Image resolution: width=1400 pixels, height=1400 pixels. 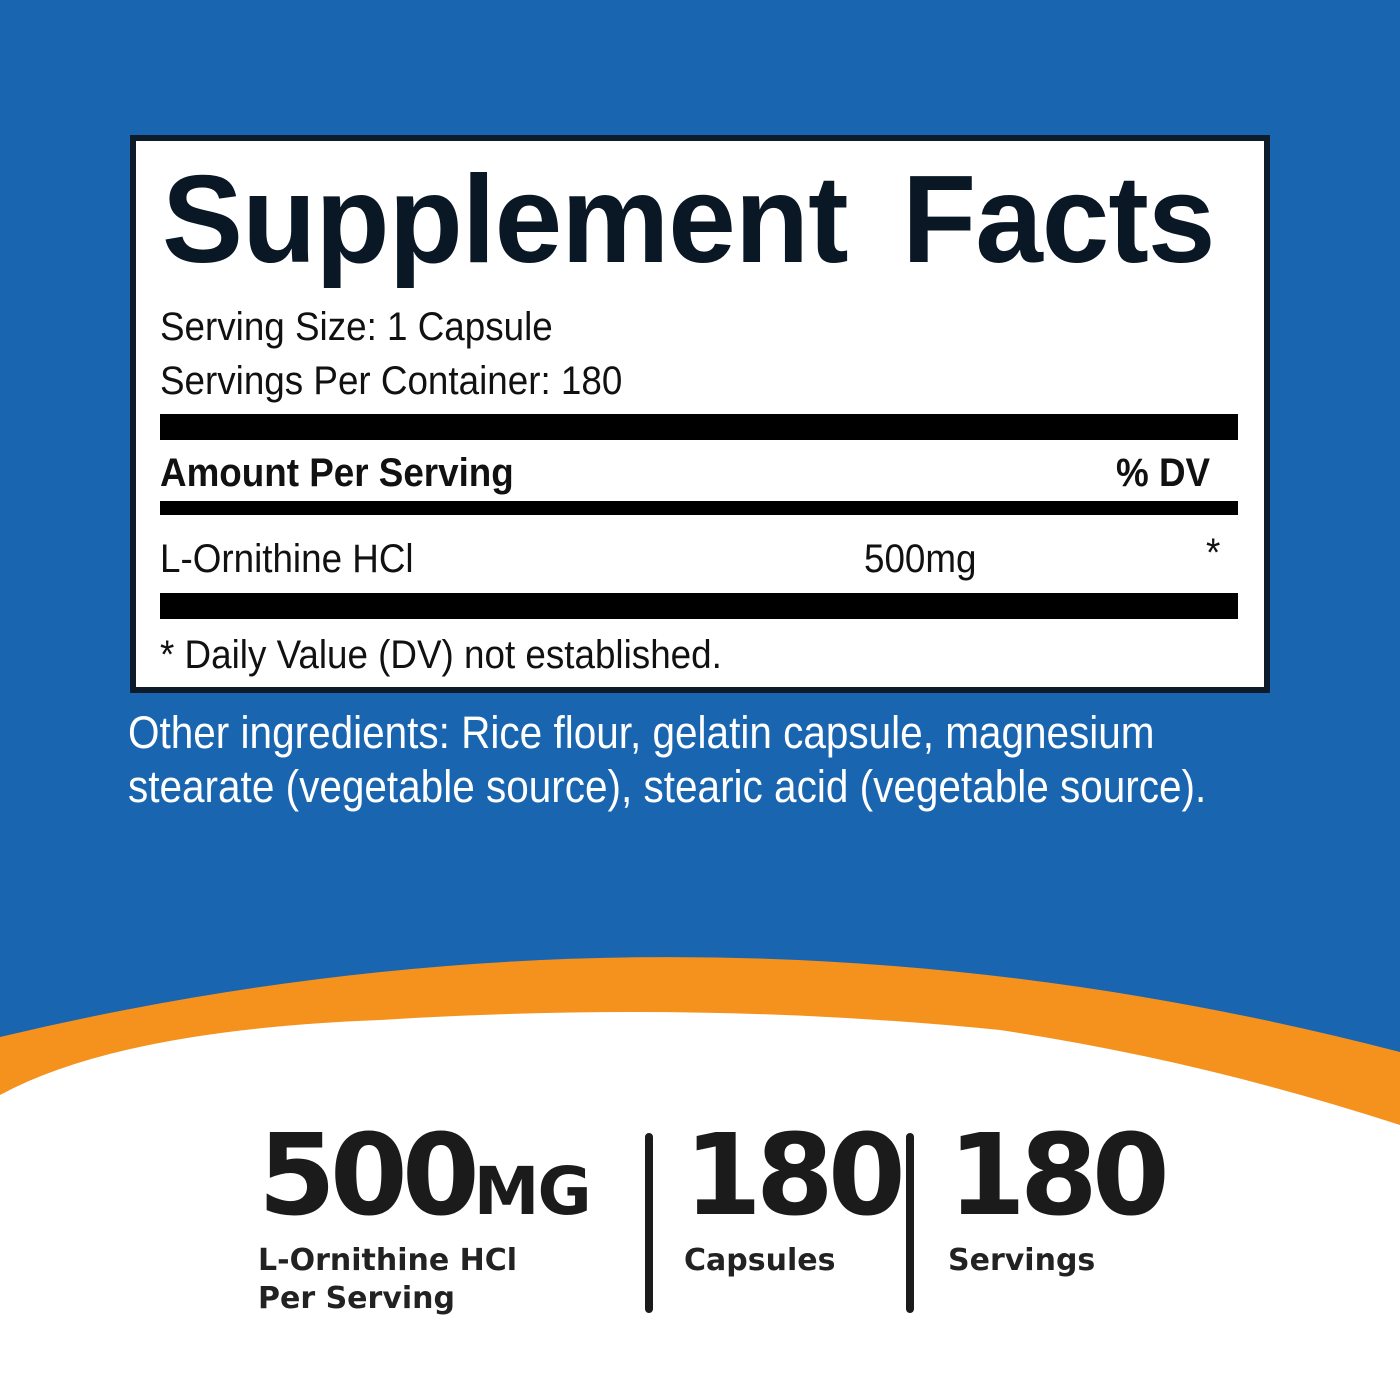 What do you see at coordinates (1022, 1260) in the screenshot?
I see `stat-label: Servings` at bounding box center [1022, 1260].